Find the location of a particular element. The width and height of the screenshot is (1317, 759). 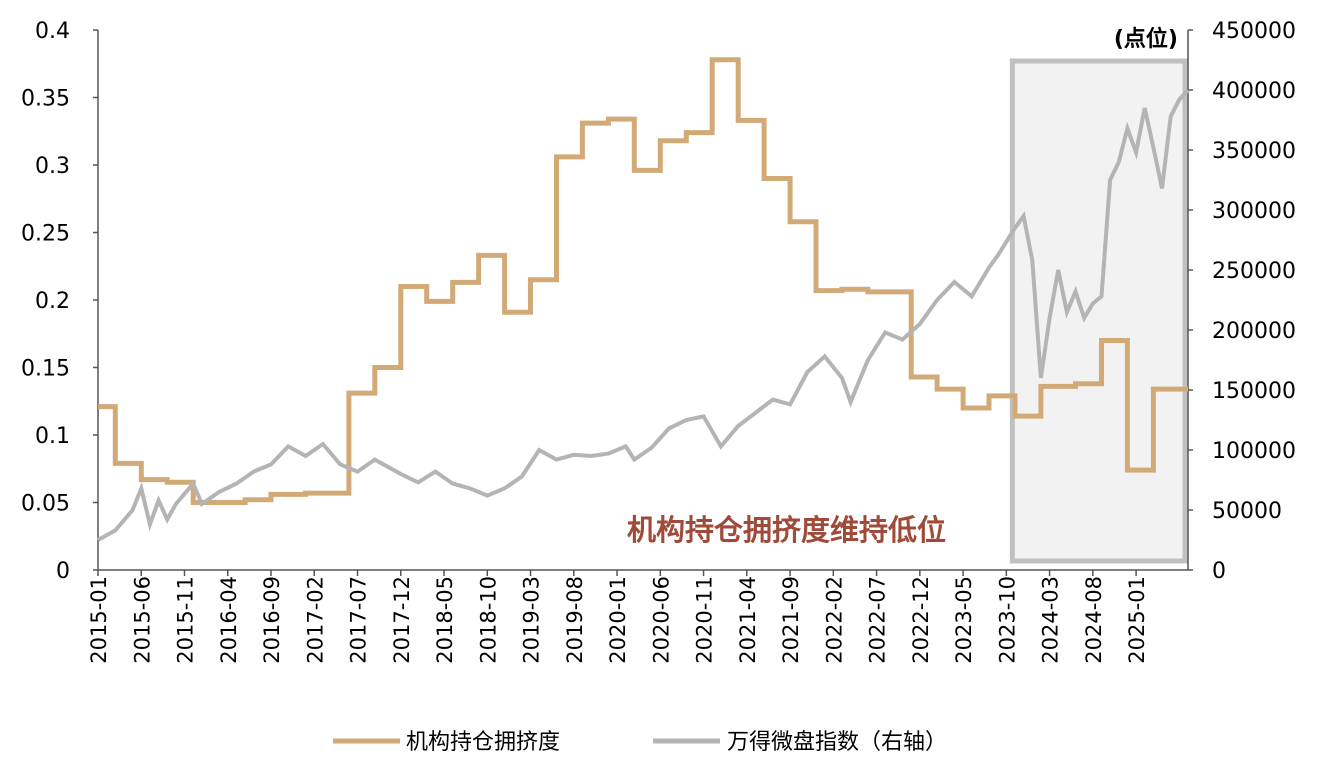

x-tick-label: 2021-09 is located at coordinates (791, 620).